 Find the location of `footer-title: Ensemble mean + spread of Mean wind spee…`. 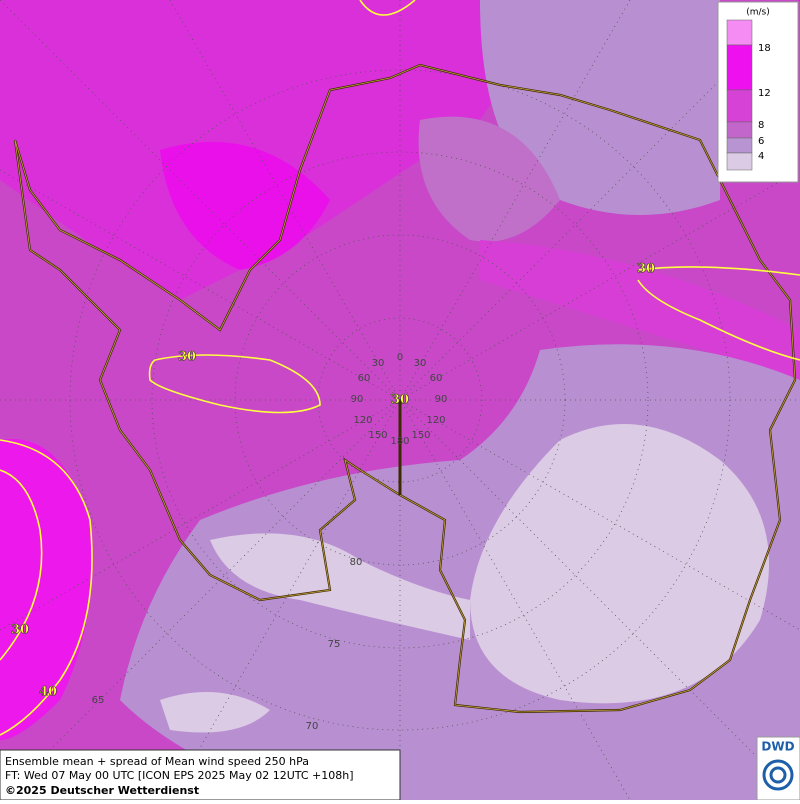

footer-title: Ensemble mean + spread of Mean wind spee… is located at coordinates (157, 761).